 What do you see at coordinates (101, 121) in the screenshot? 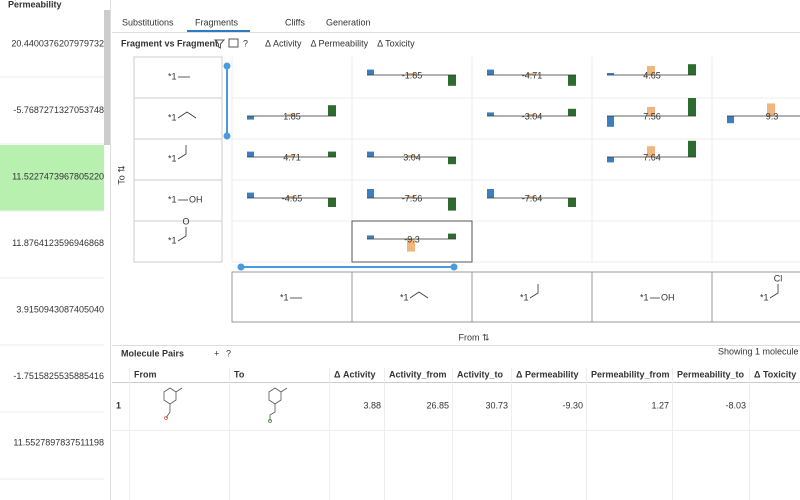
I see `fragment-bond` at bounding box center [101, 121].